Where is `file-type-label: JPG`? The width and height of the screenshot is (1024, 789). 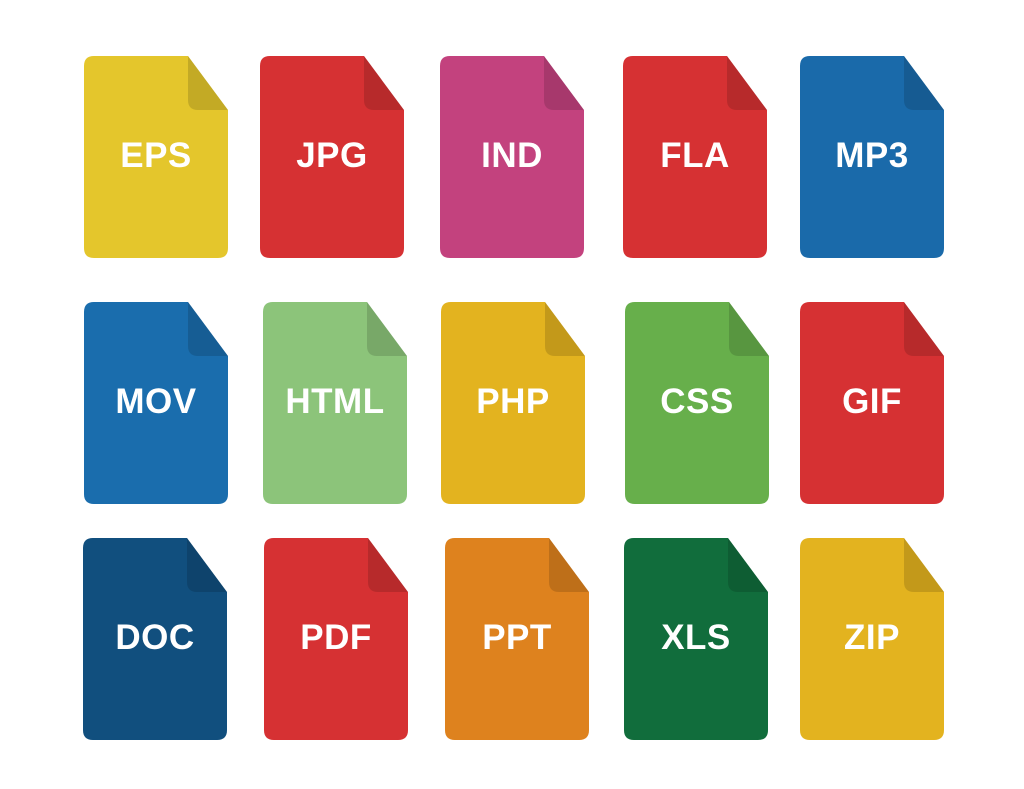 file-type-label: JPG is located at coordinates (332, 155).